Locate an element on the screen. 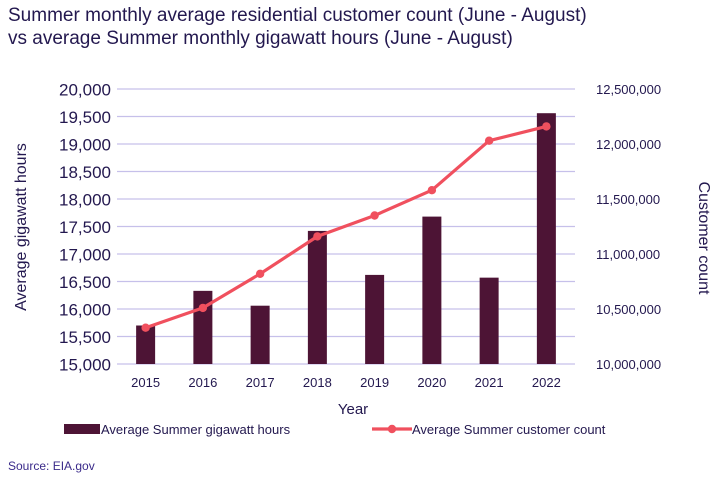  y2-tick-label: 12,500,000 is located at coordinates (628, 89).